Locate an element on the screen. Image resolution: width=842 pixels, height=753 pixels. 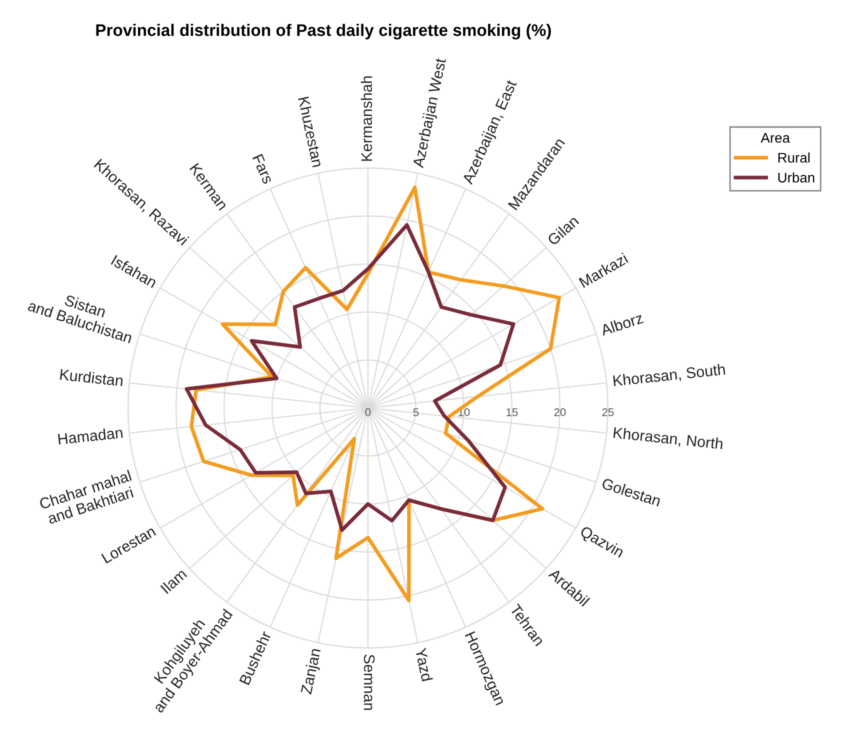
spoke-label: Kermanshah is located at coordinates (366, 118).